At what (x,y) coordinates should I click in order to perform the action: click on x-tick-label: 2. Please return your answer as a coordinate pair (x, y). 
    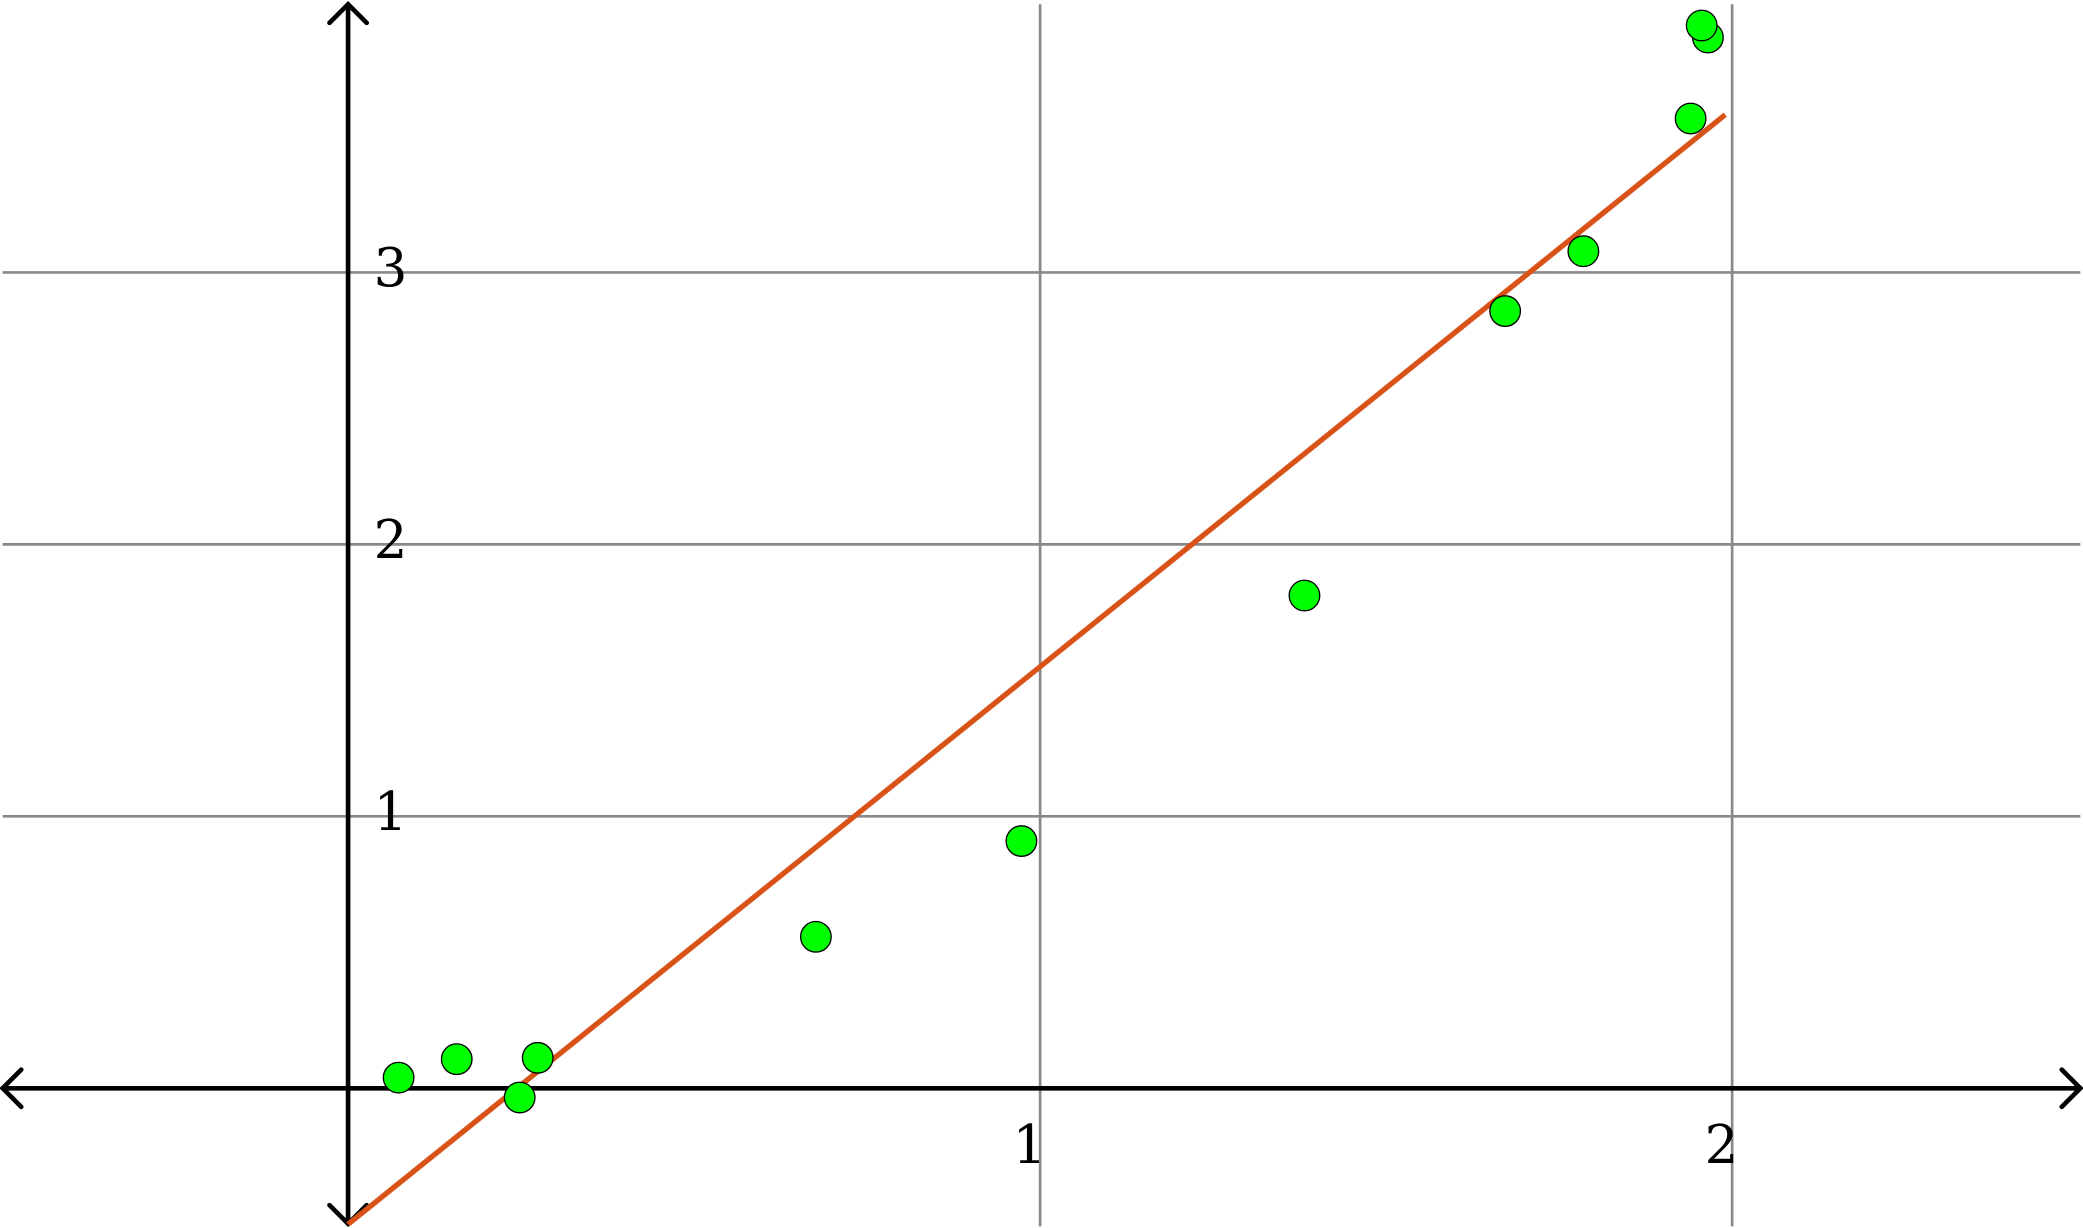
    Looking at the image, I should click on (1722, 1145).